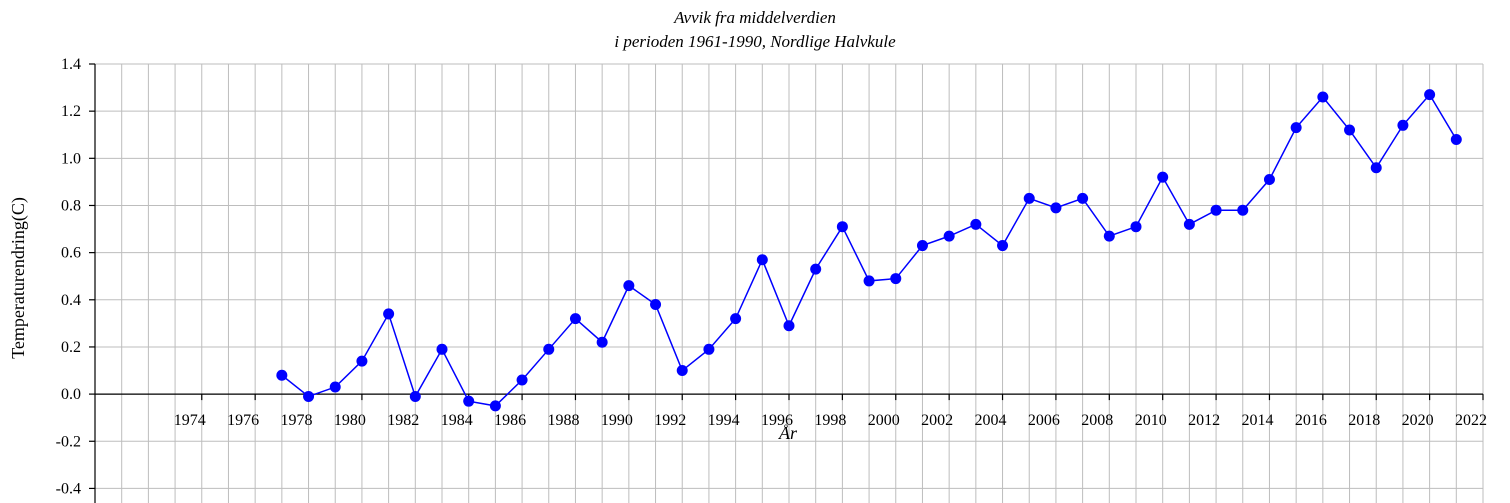 The width and height of the screenshot is (1510, 503). What do you see at coordinates (18, 278) in the screenshot?
I see `y-axis-label: Temperaturendring(C)` at bounding box center [18, 278].